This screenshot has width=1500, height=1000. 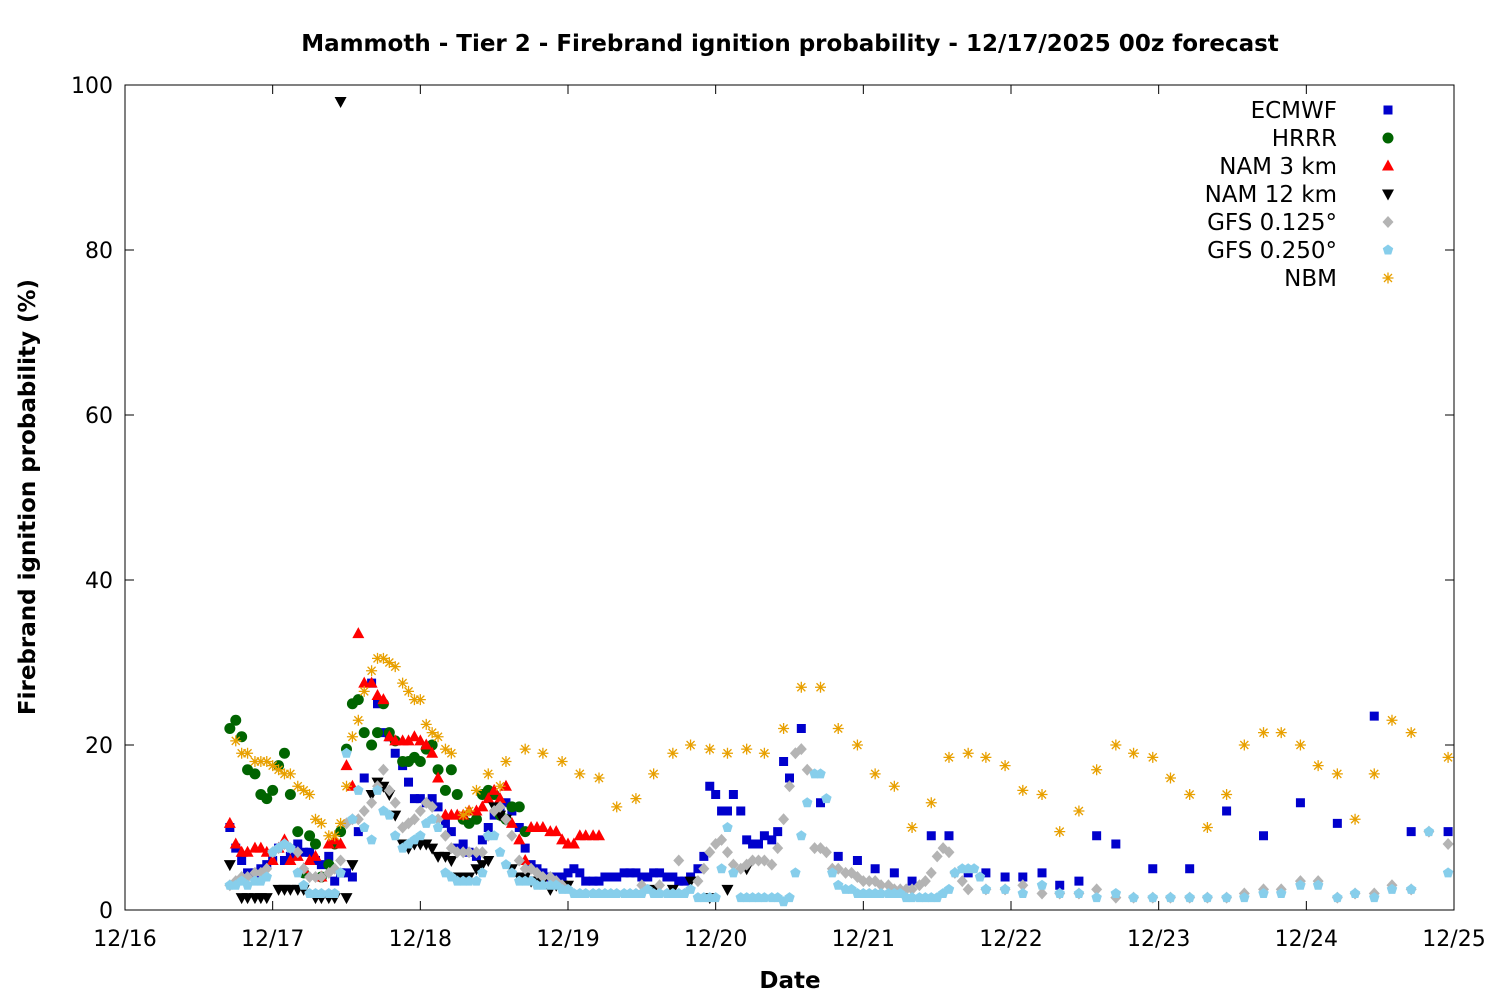 What do you see at coordinates (567, 939) in the screenshot?
I see `x-tick-label: 12/19` at bounding box center [567, 939].